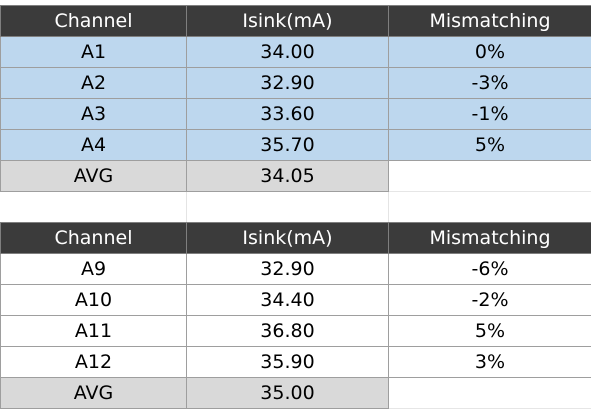  I want to click on table-row: A11 36.80 5%, so click(295, 331).